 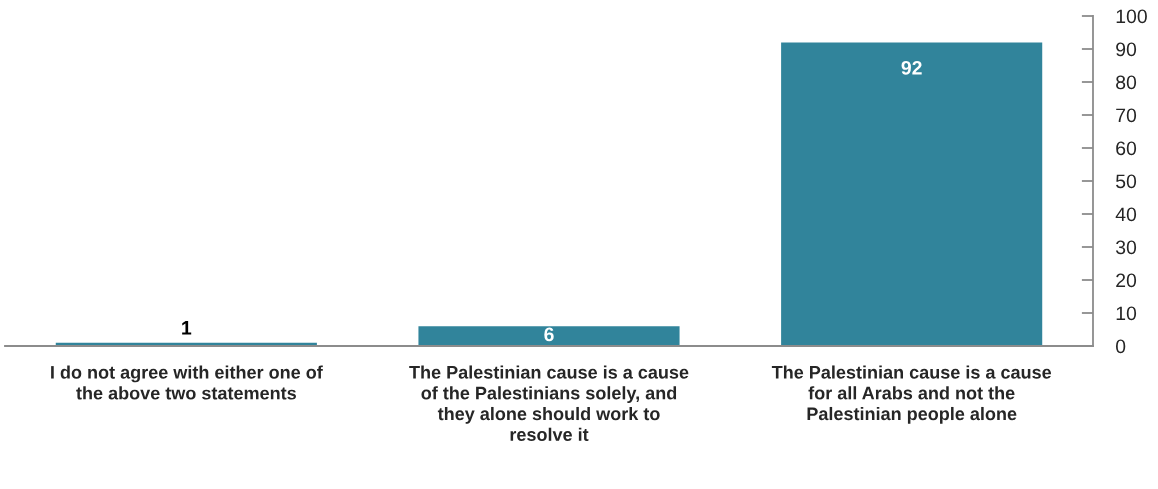 What do you see at coordinates (1126, 214) in the screenshot?
I see `y-tick-label: 40` at bounding box center [1126, 214].